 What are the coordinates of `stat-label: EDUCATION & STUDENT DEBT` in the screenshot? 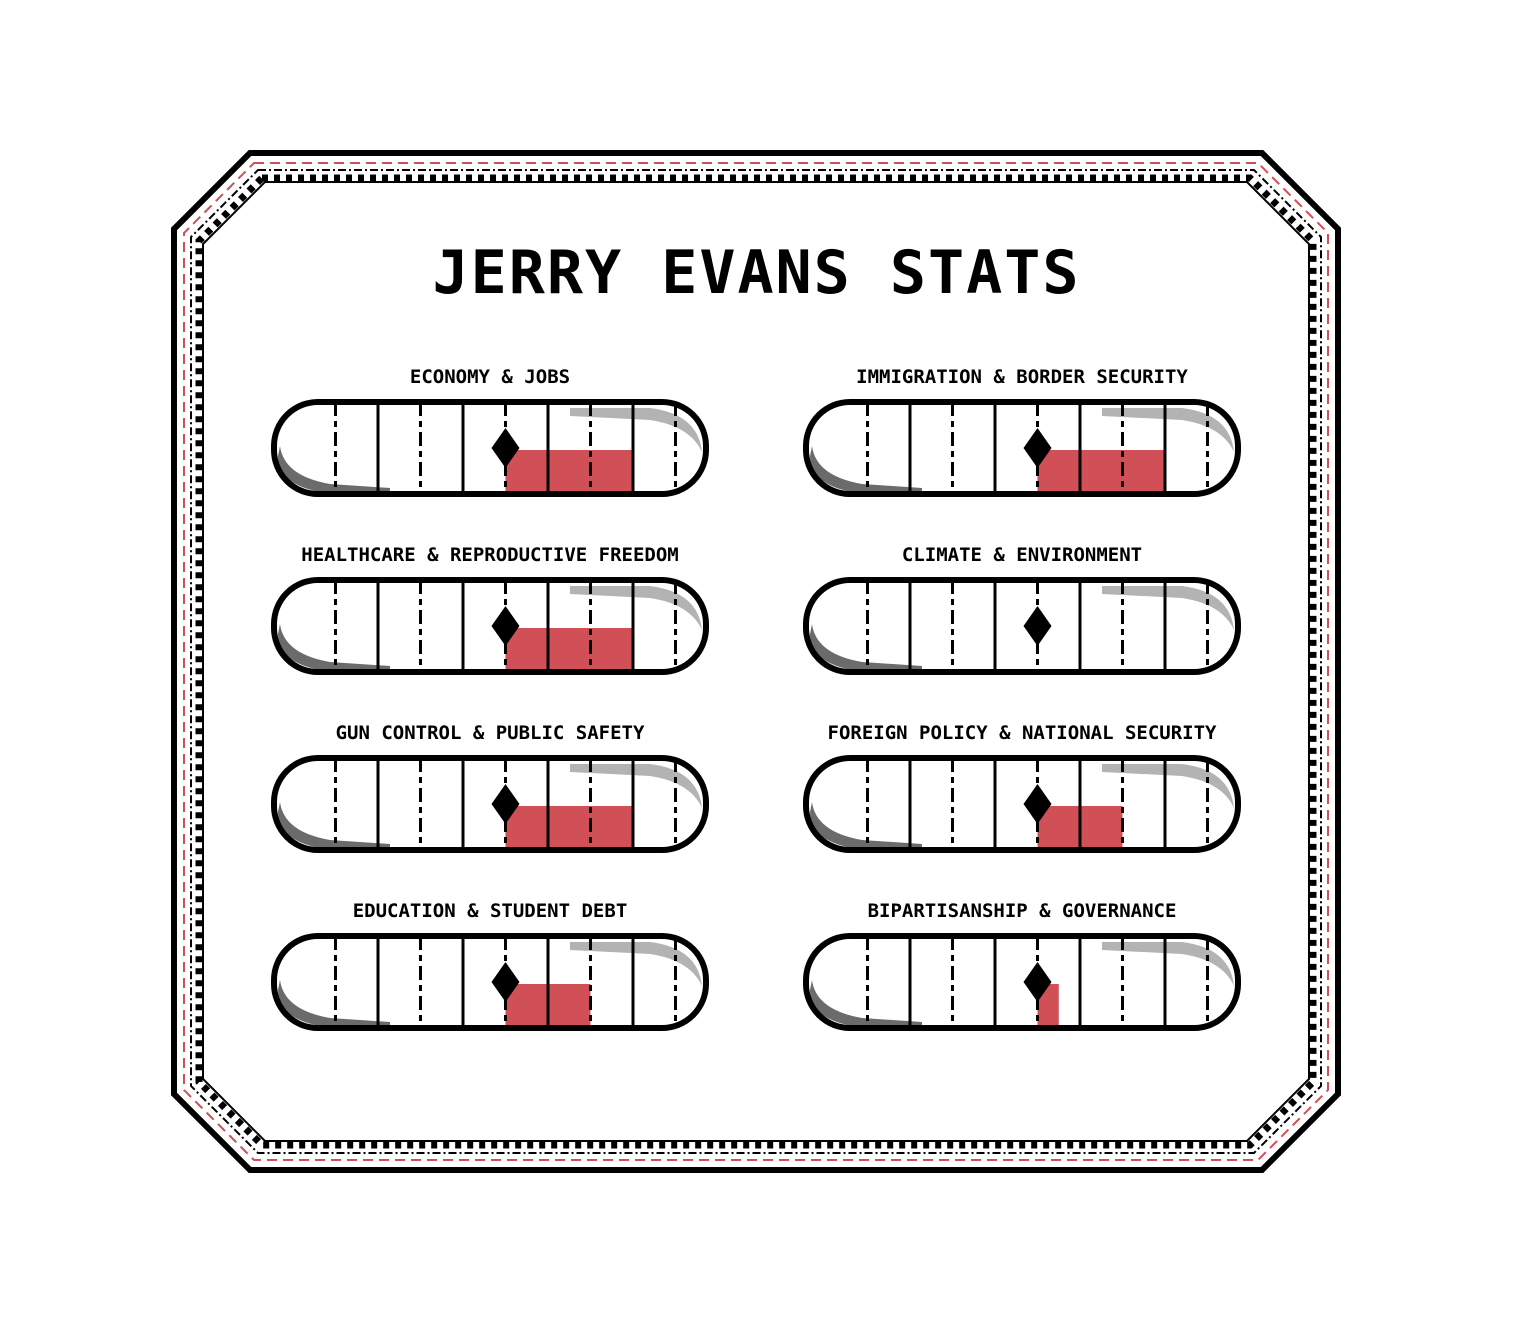 It's located at (490, 911).